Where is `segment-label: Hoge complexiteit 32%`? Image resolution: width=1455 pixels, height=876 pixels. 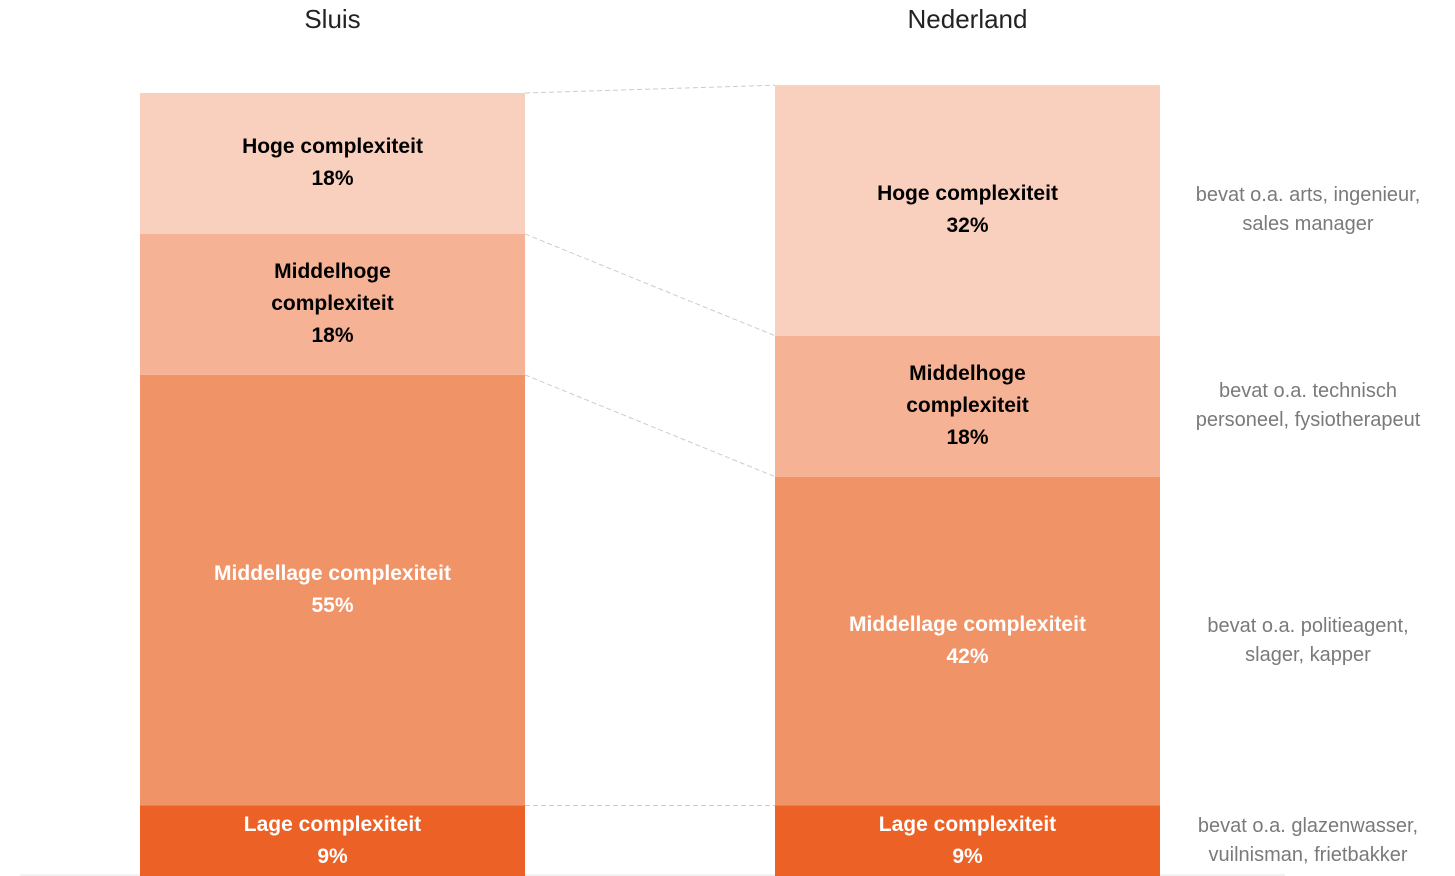
segment-label: Hoge complexiteit 32% is located at coordinates (968, 210).